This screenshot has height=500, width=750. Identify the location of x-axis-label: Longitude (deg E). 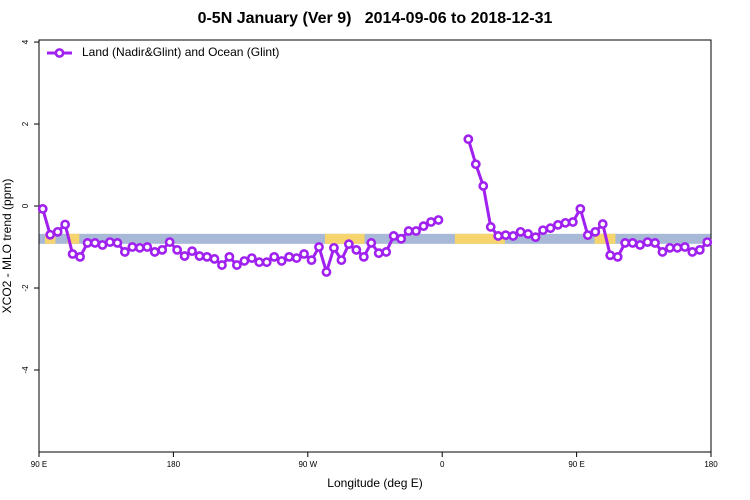
(374, 483).